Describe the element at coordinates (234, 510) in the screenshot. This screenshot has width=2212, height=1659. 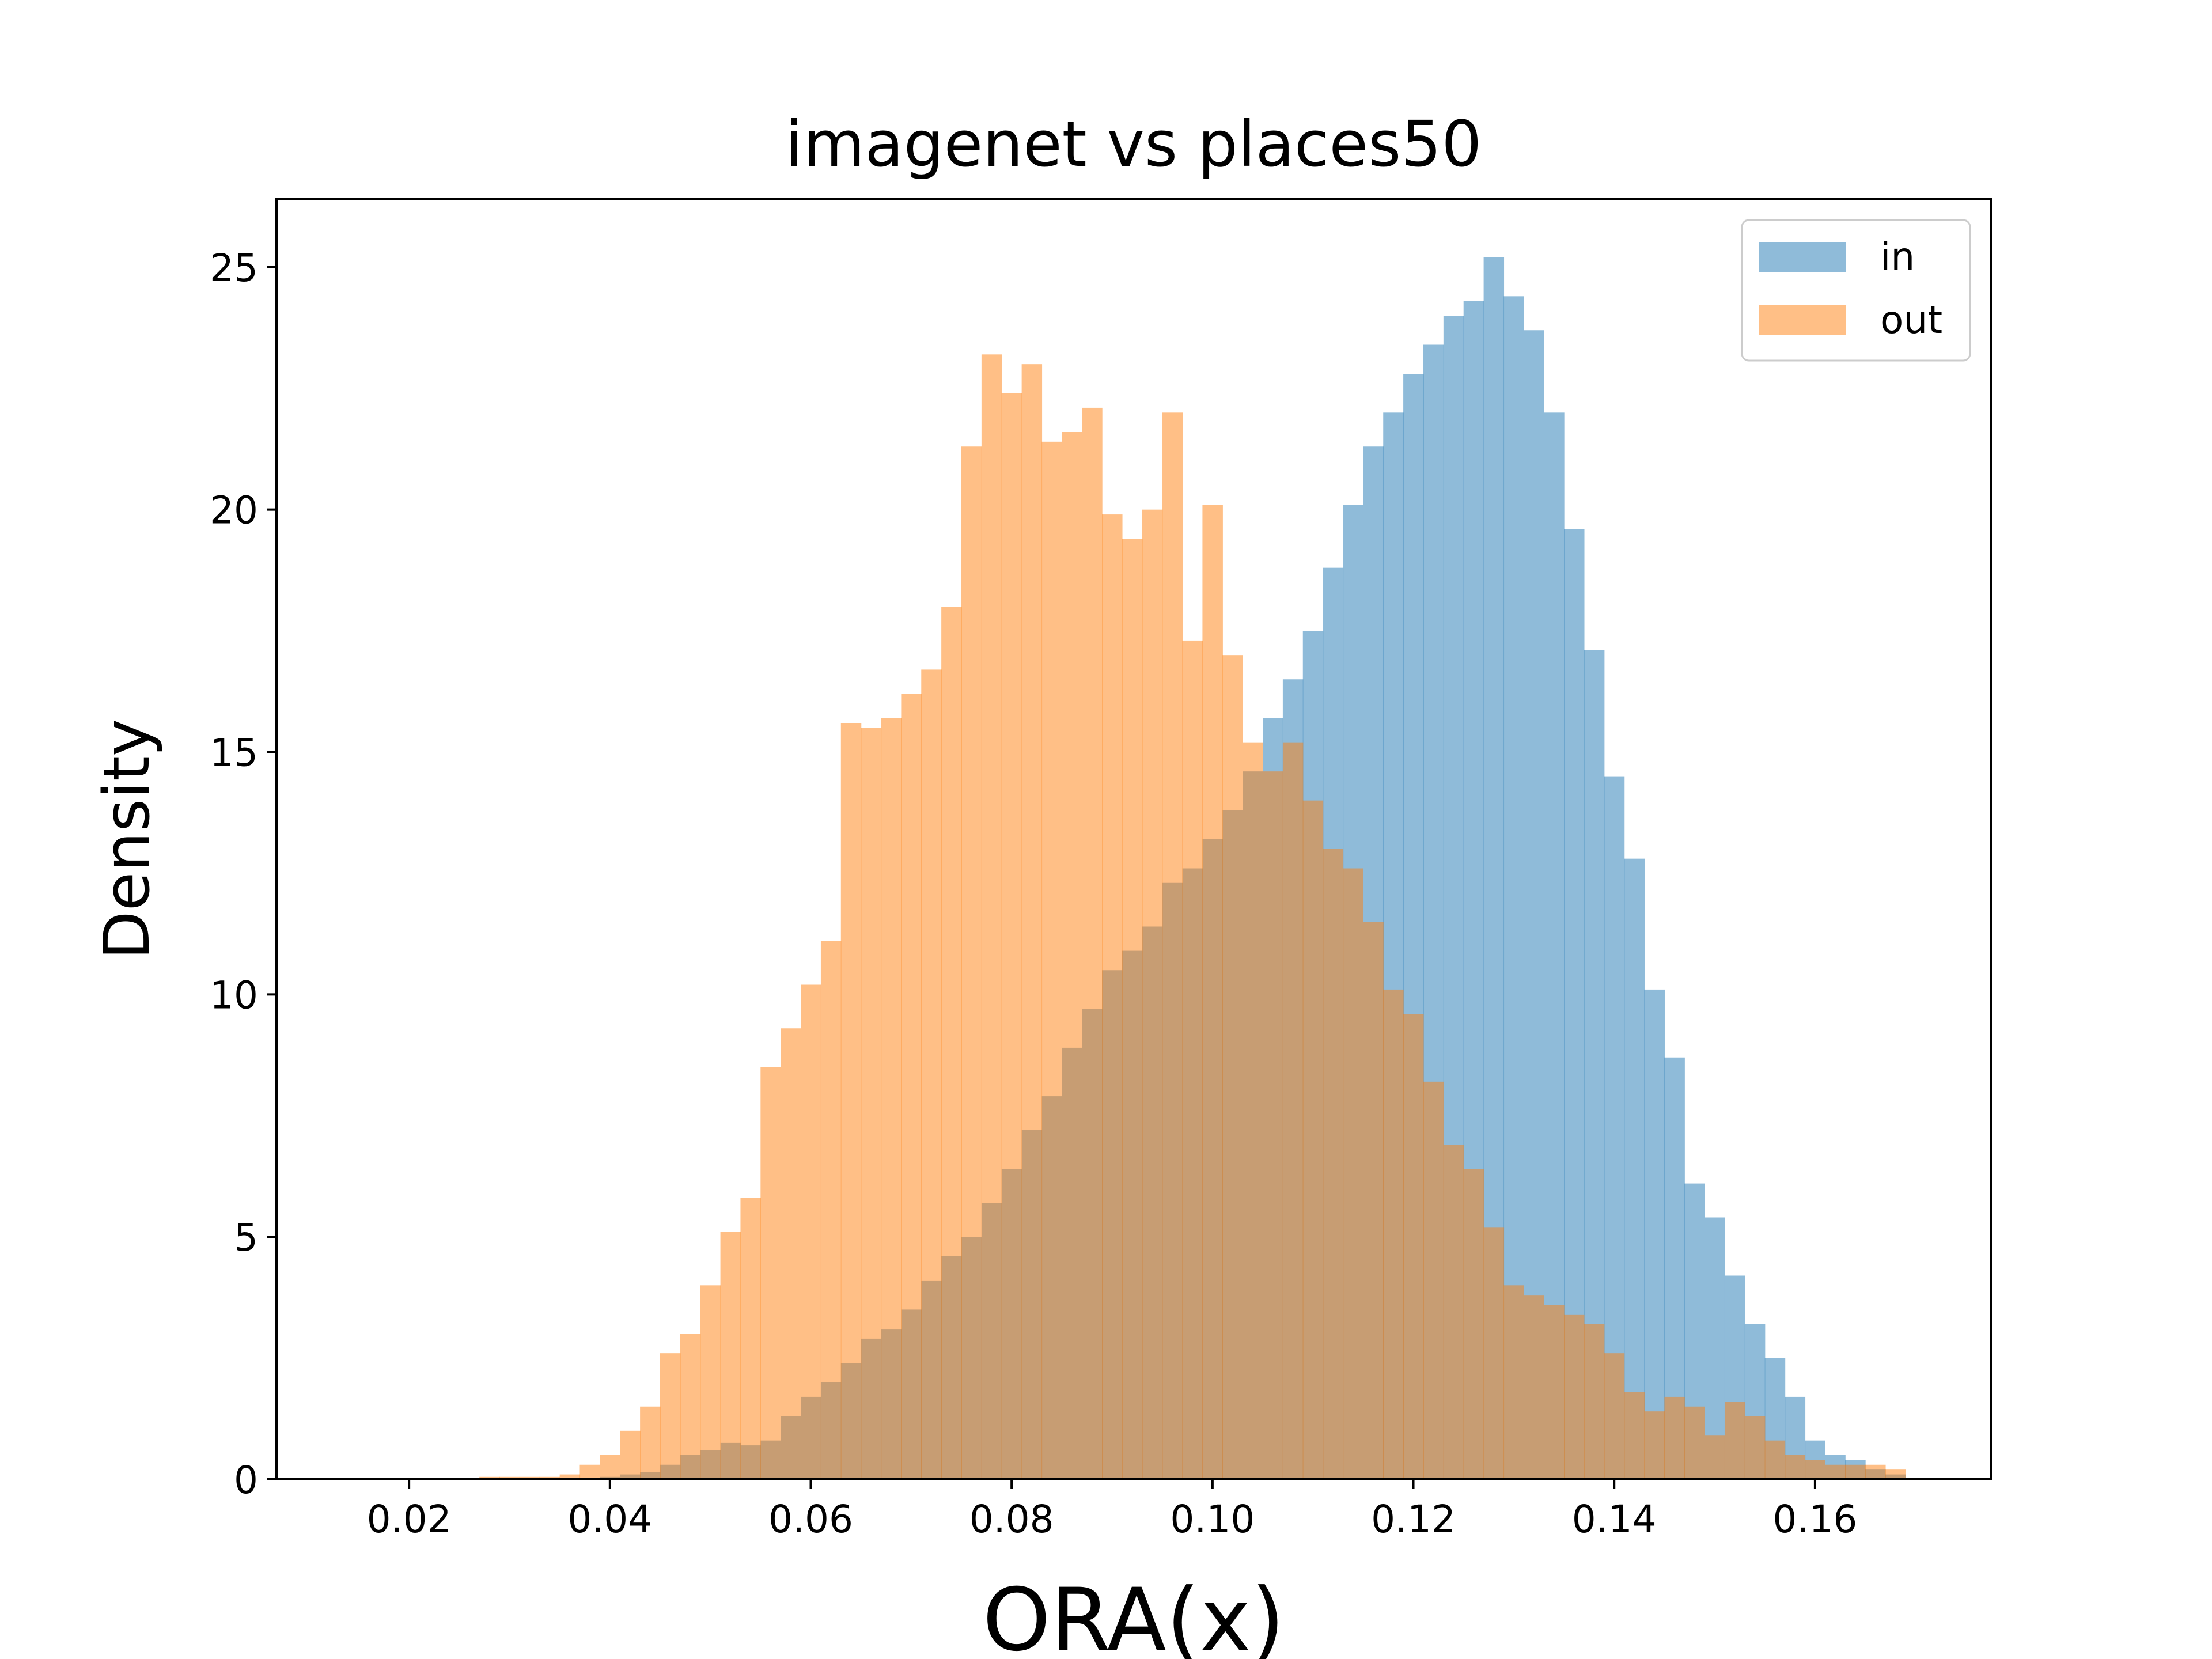
I see `y-tick-label: 20` at that location.